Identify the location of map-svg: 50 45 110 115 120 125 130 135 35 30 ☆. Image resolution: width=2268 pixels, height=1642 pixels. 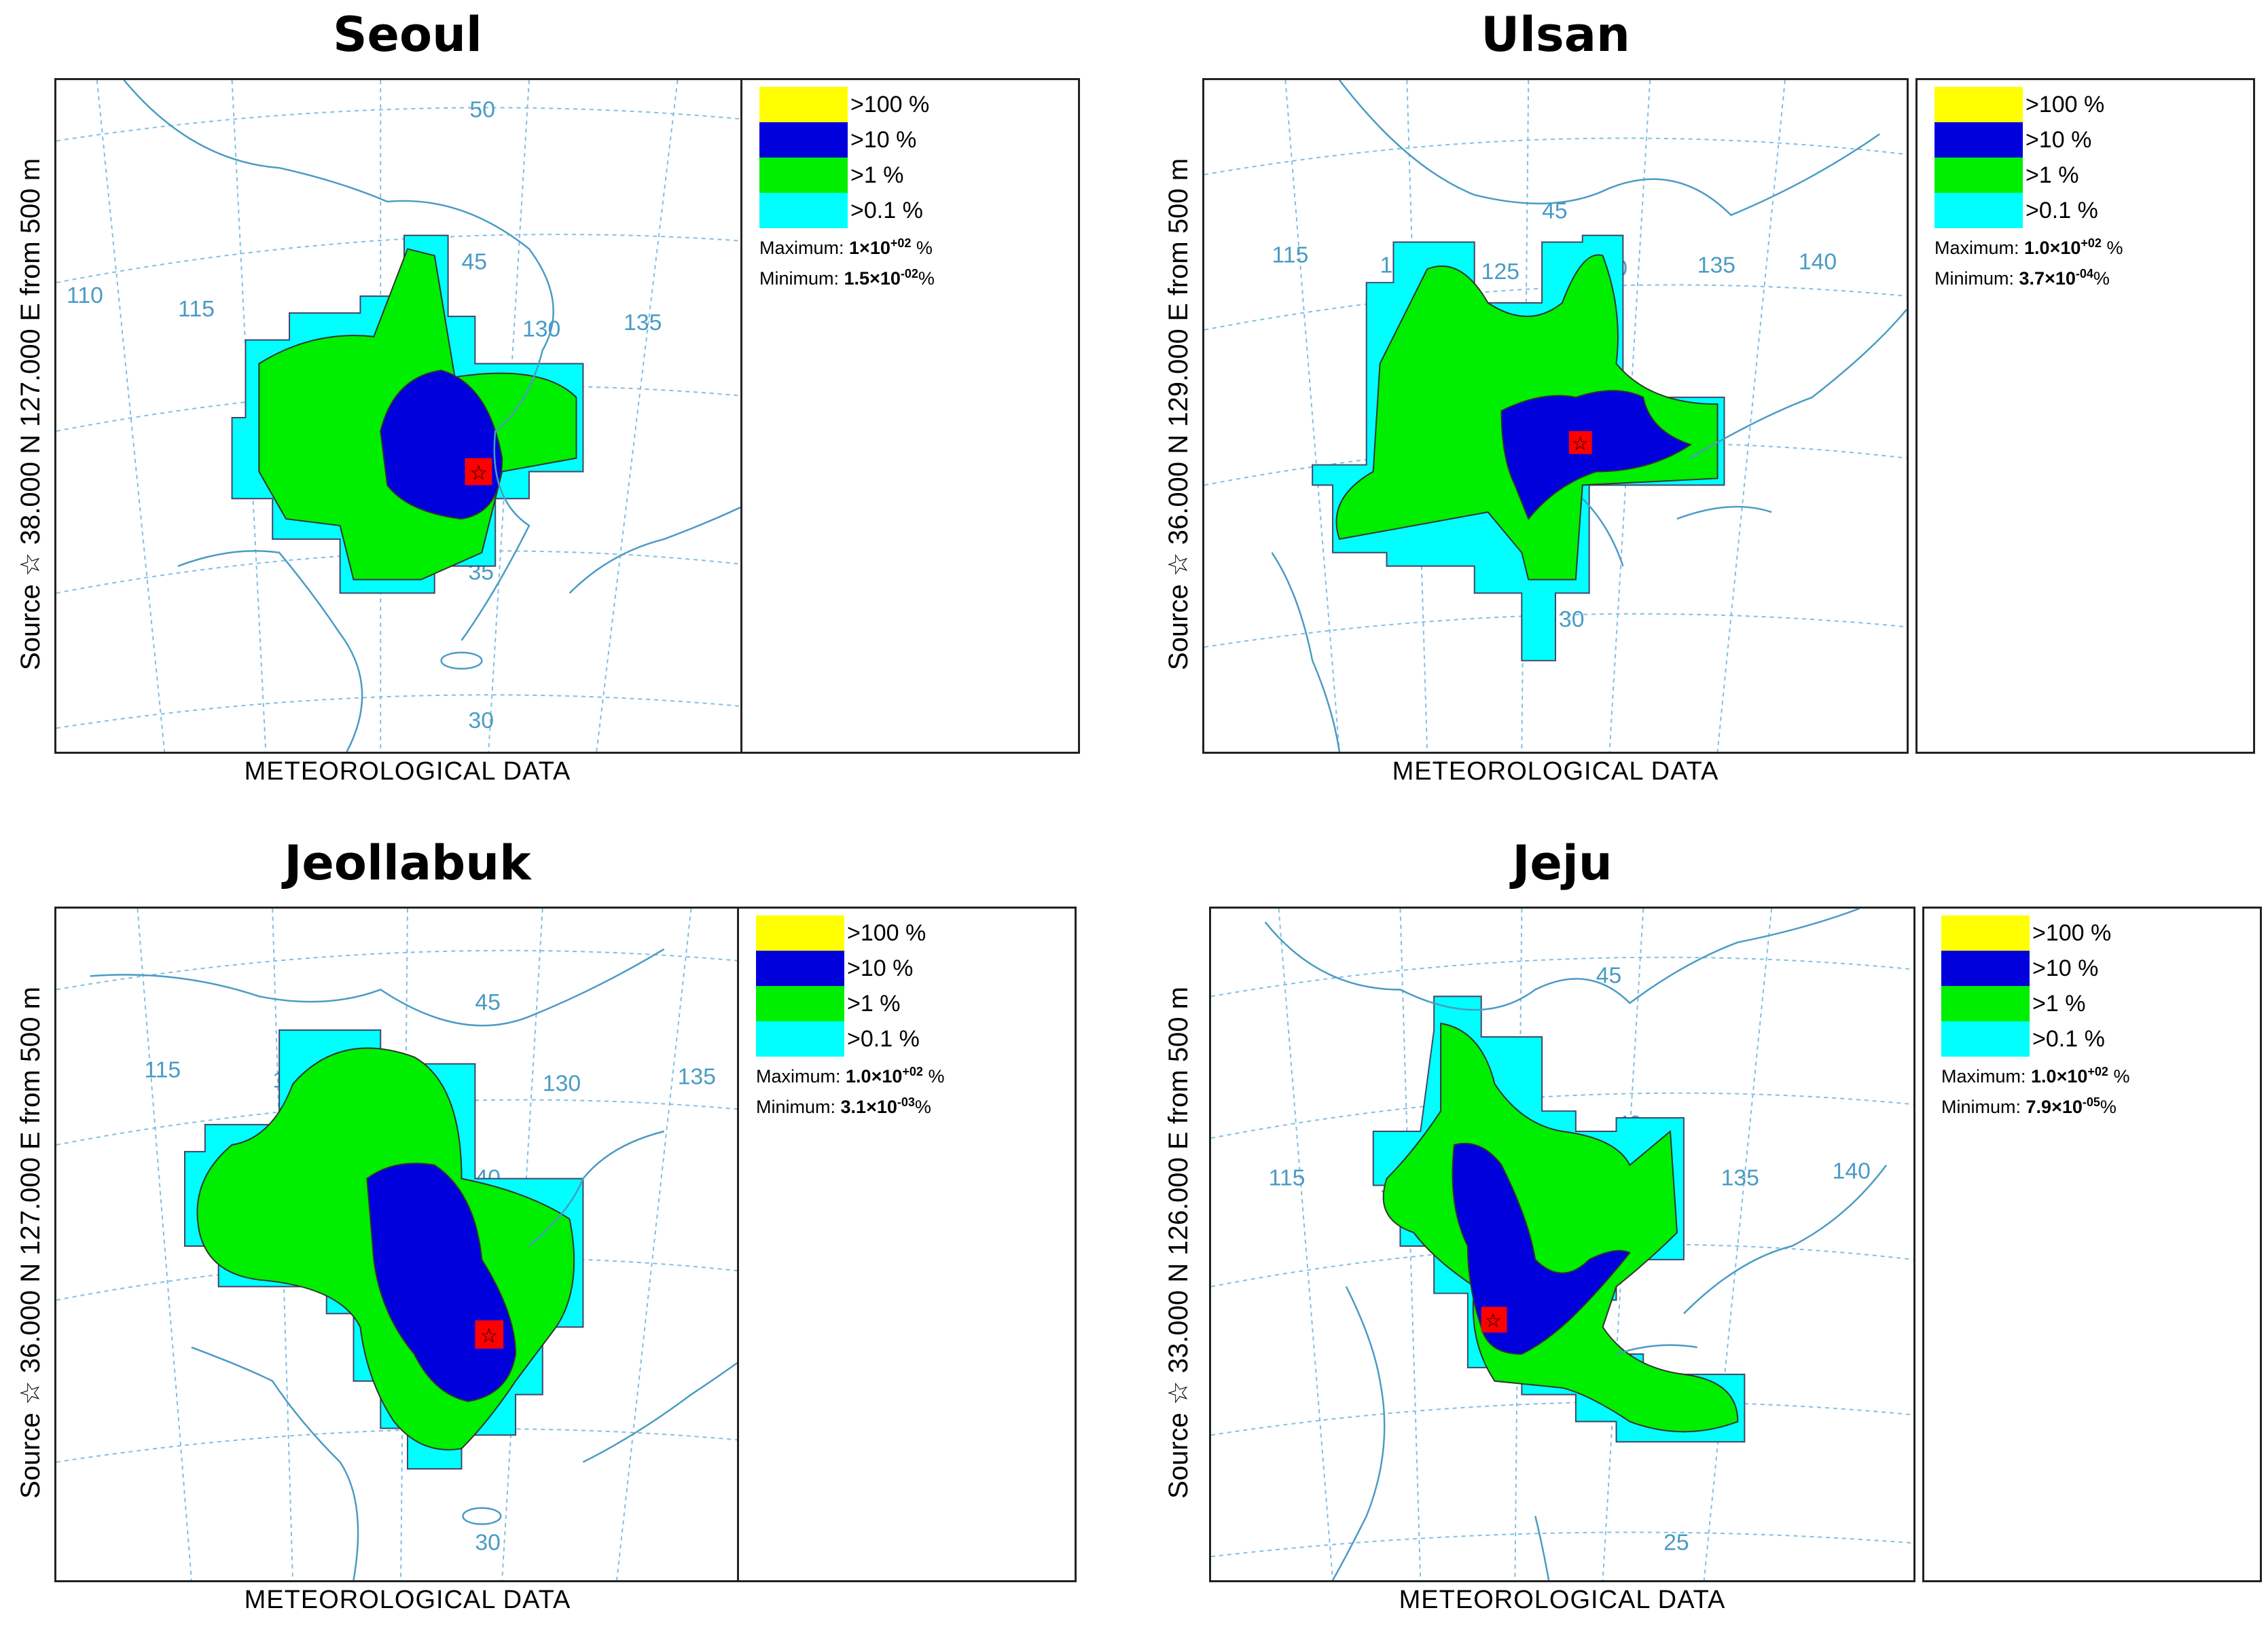
(407, 416).